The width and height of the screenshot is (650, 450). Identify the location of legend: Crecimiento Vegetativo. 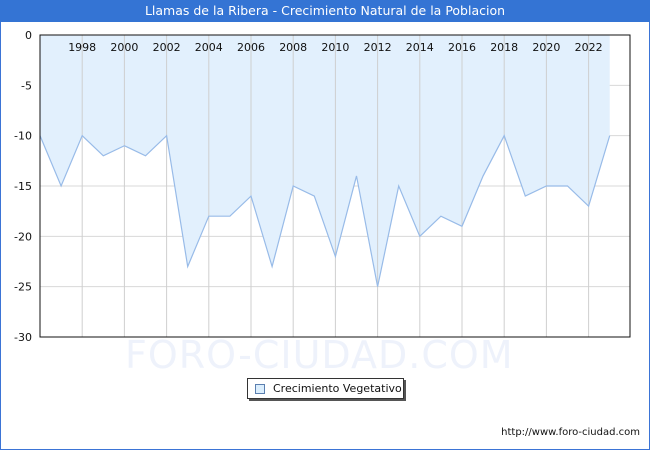
(325, 388).